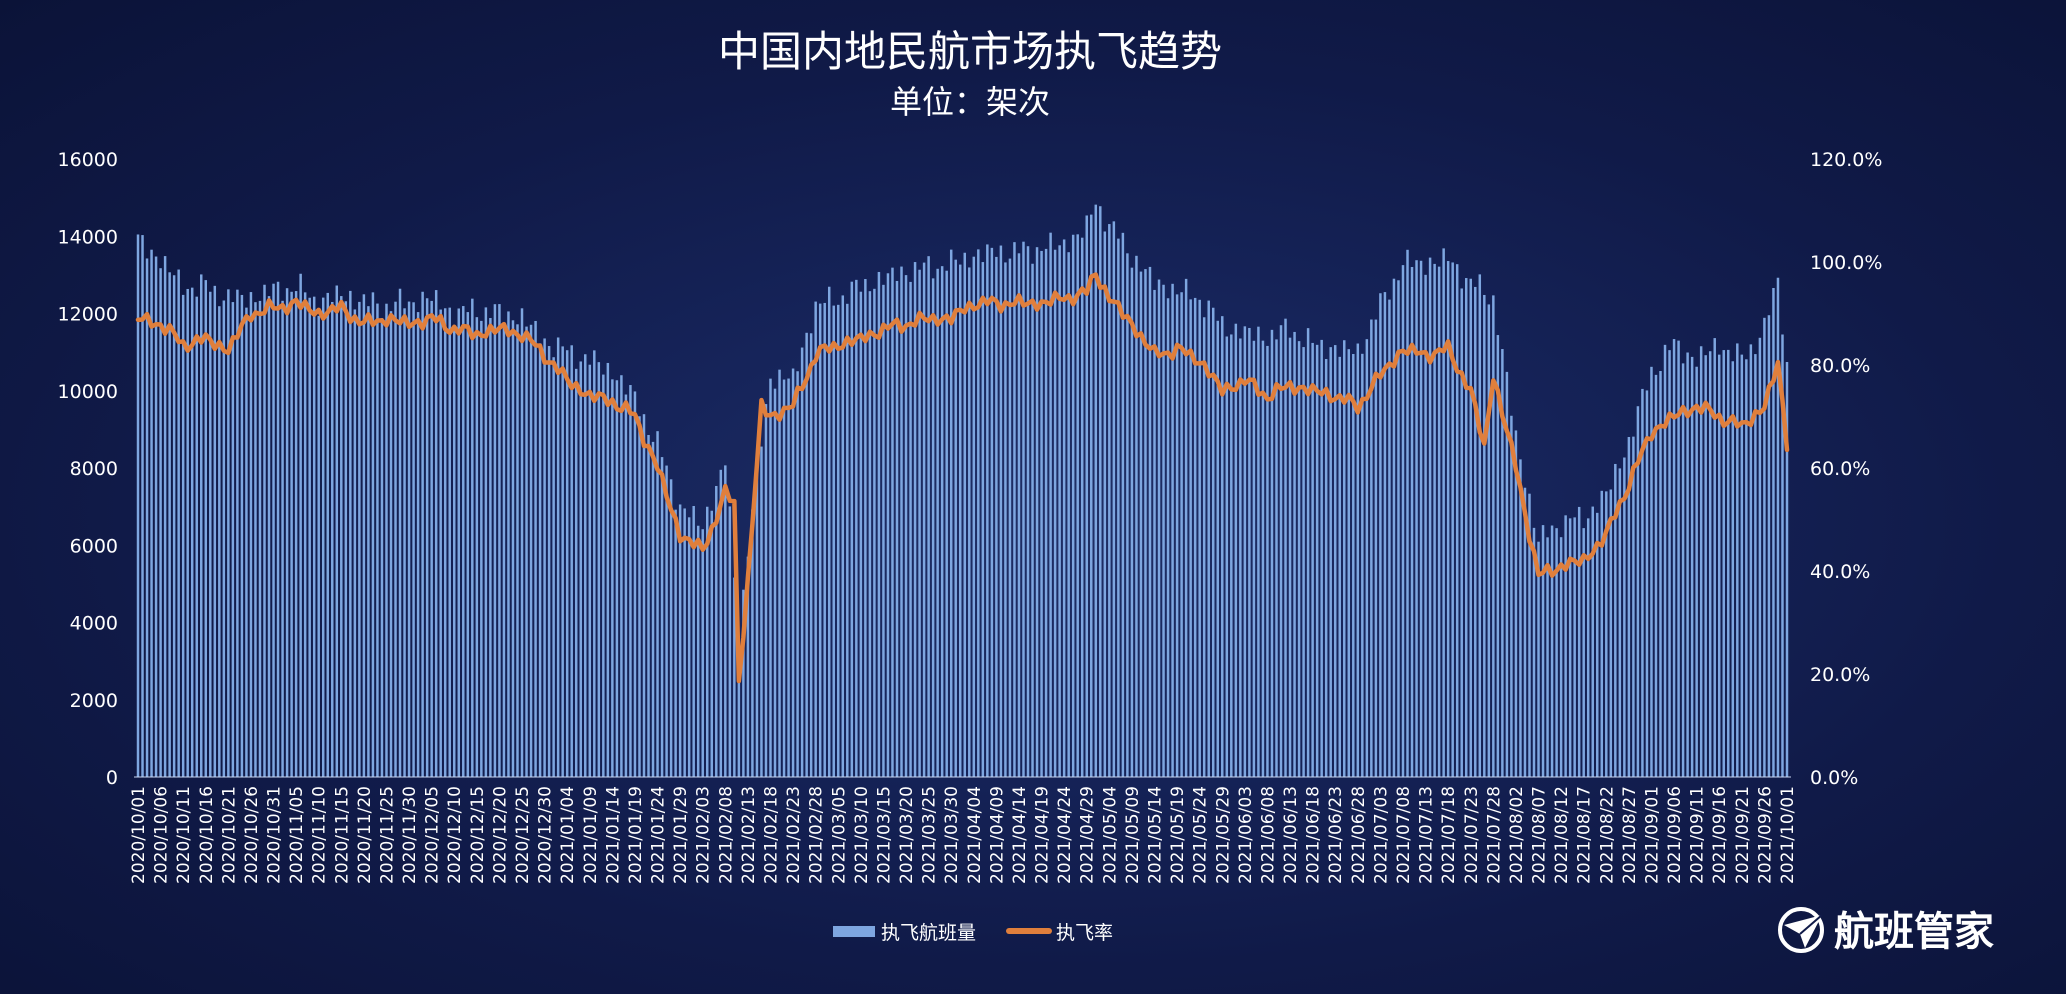 Image resolution: width=2066 pixels, height=994 pixels. Describe the element at coordinates (1834, 778) in the screenshot. I see `y-right-tick-label: 0.0%` at that location.